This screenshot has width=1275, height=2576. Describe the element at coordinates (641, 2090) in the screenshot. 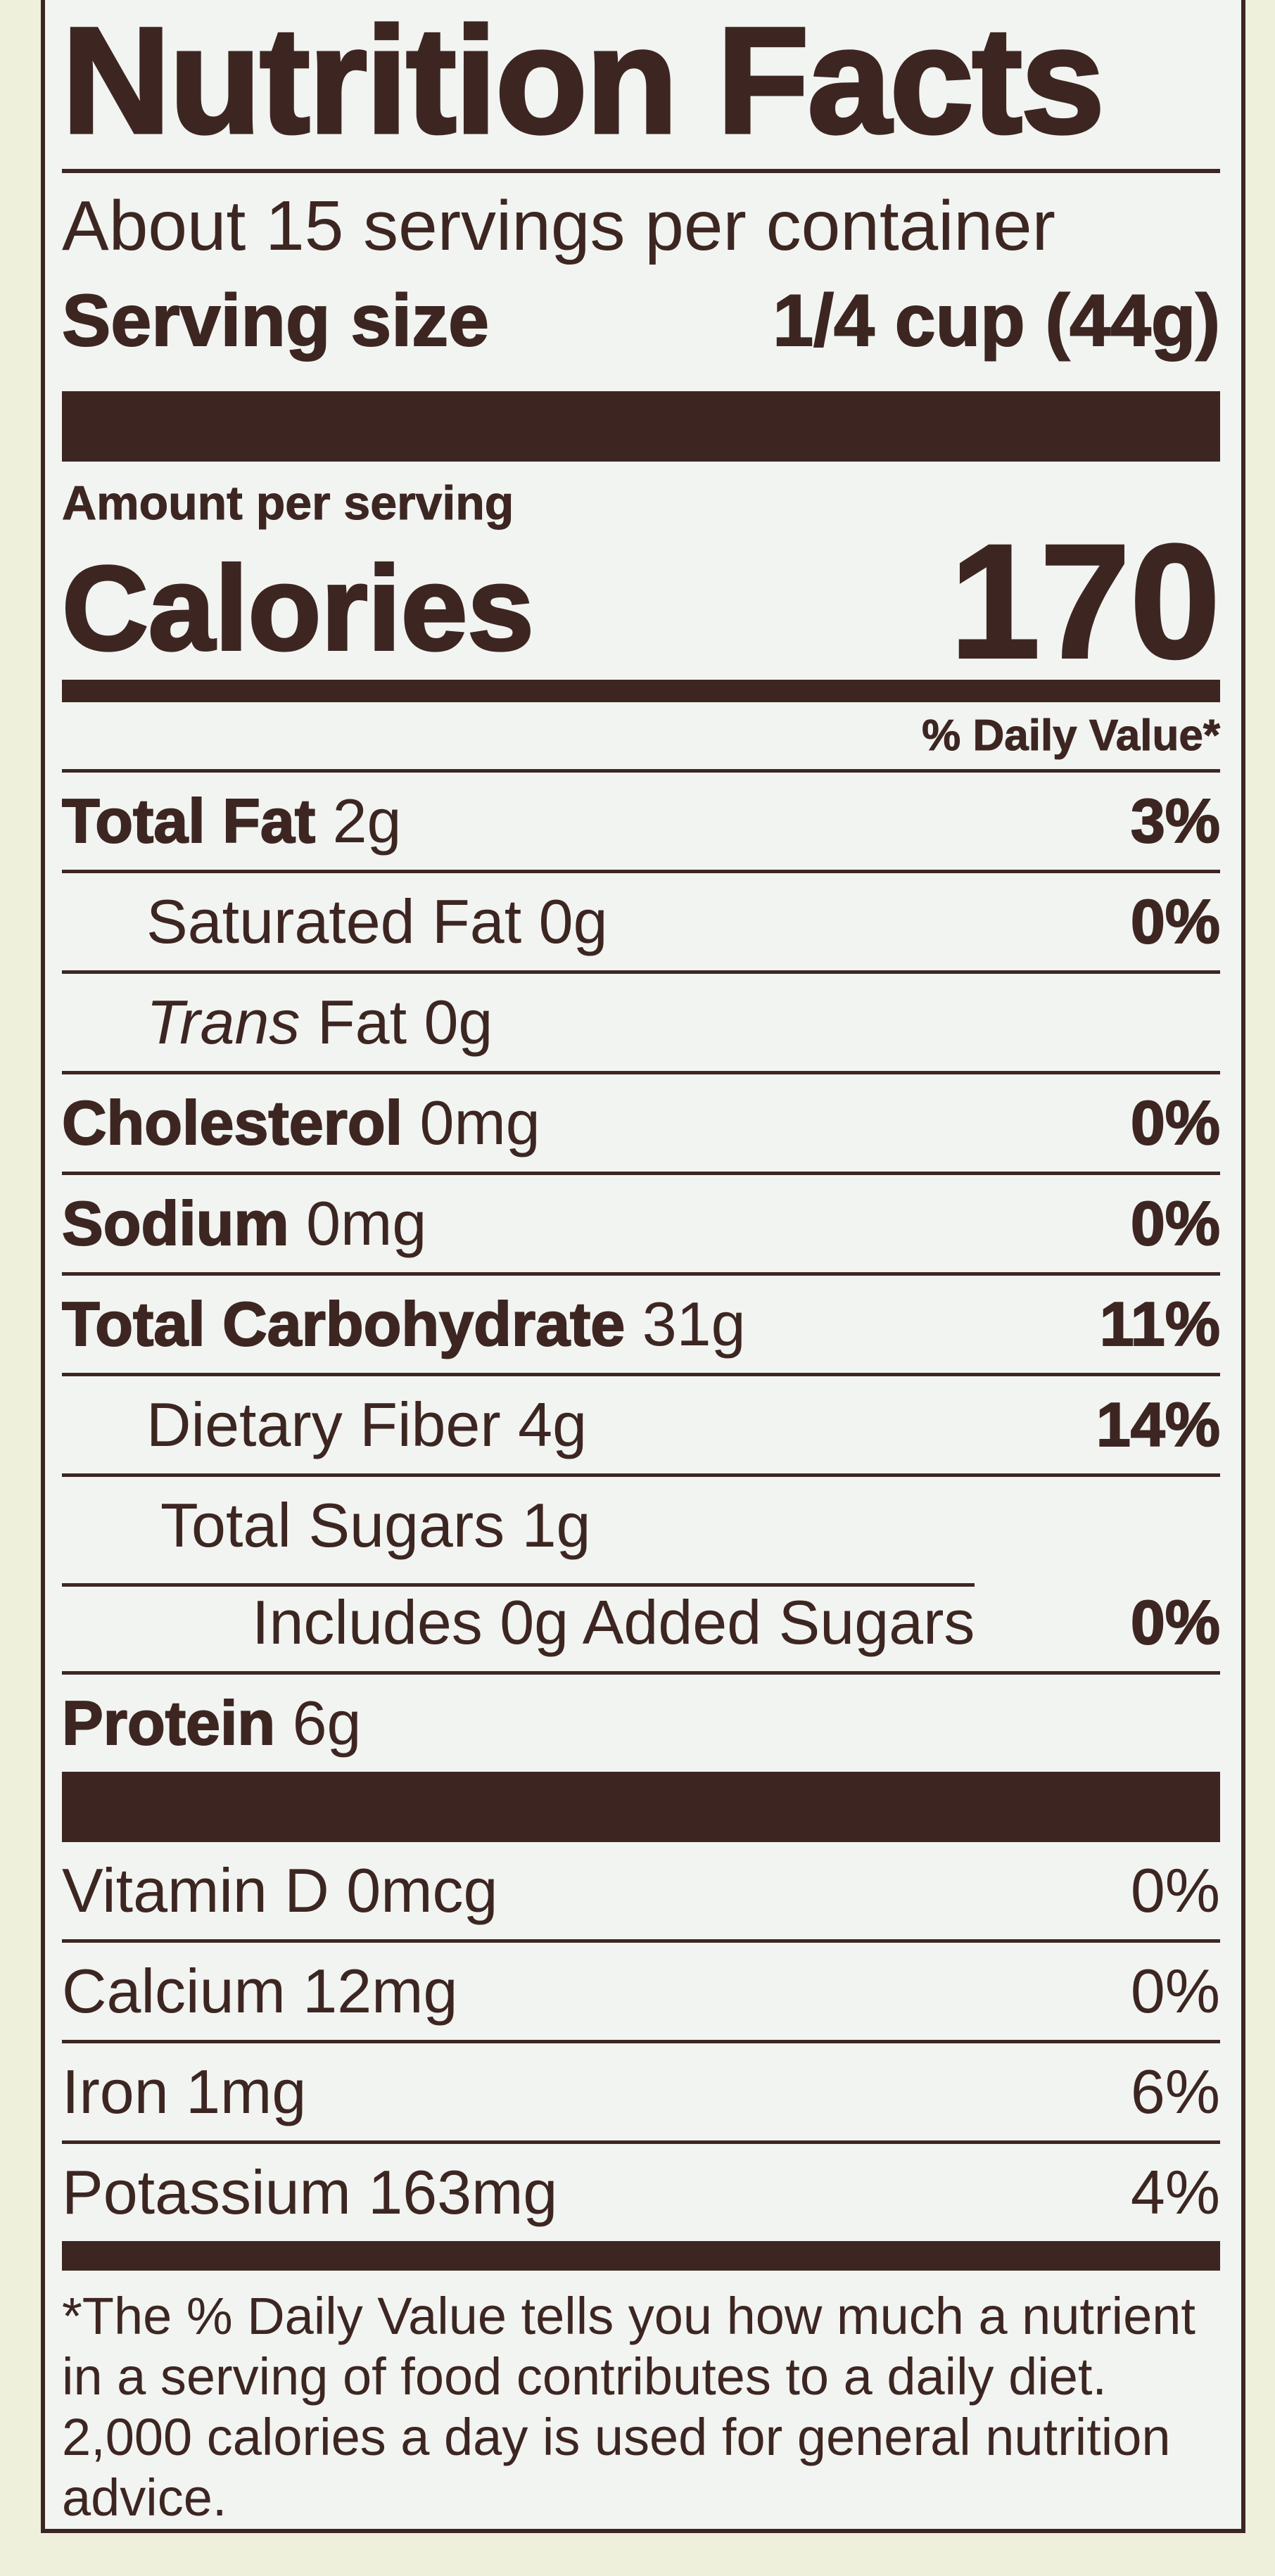

I see `vitamin-row-iron: Iron 1mg 6%` at that location.